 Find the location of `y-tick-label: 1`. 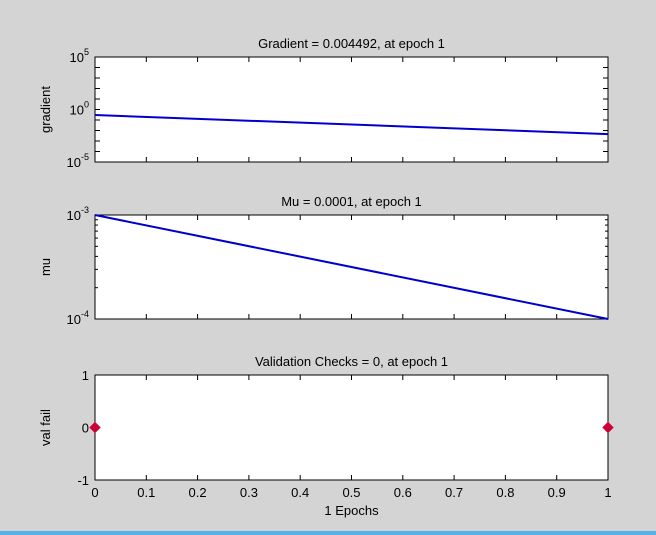

y-tick-label: 1 is located at coordinates (85, 375).